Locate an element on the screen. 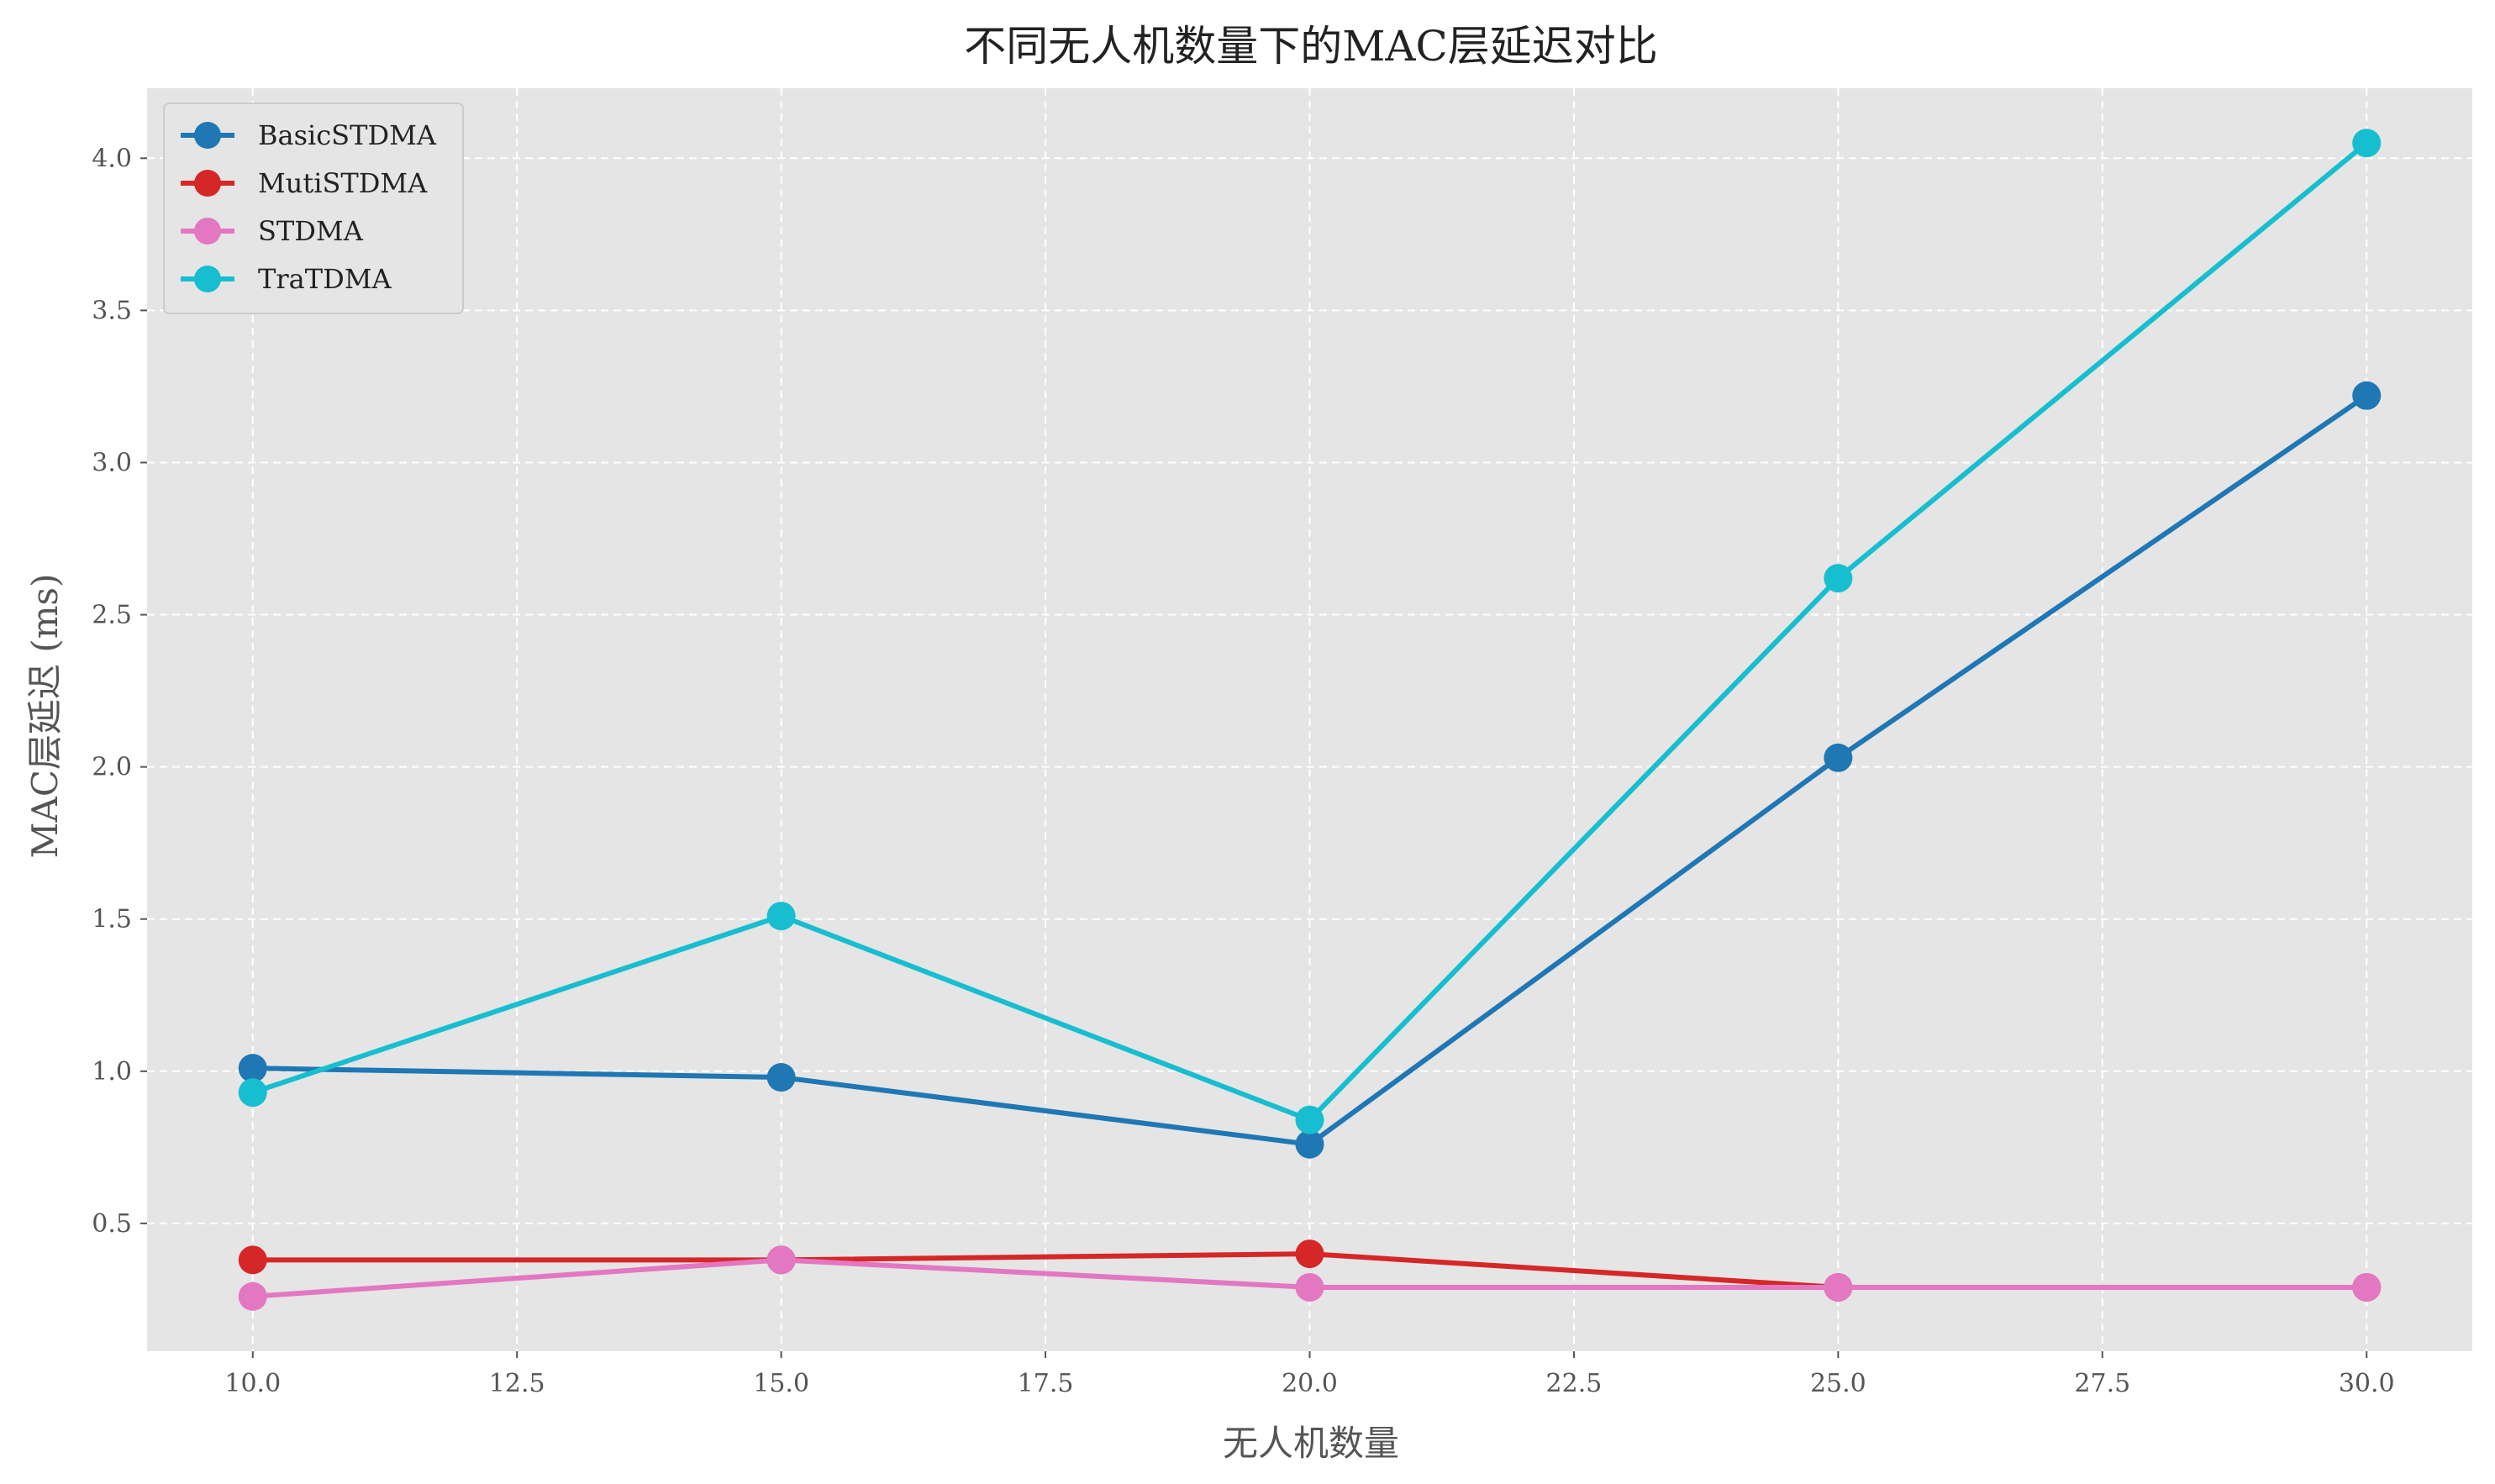  x-tick-label: 22.5 is located at coordinates (1574, 1383).